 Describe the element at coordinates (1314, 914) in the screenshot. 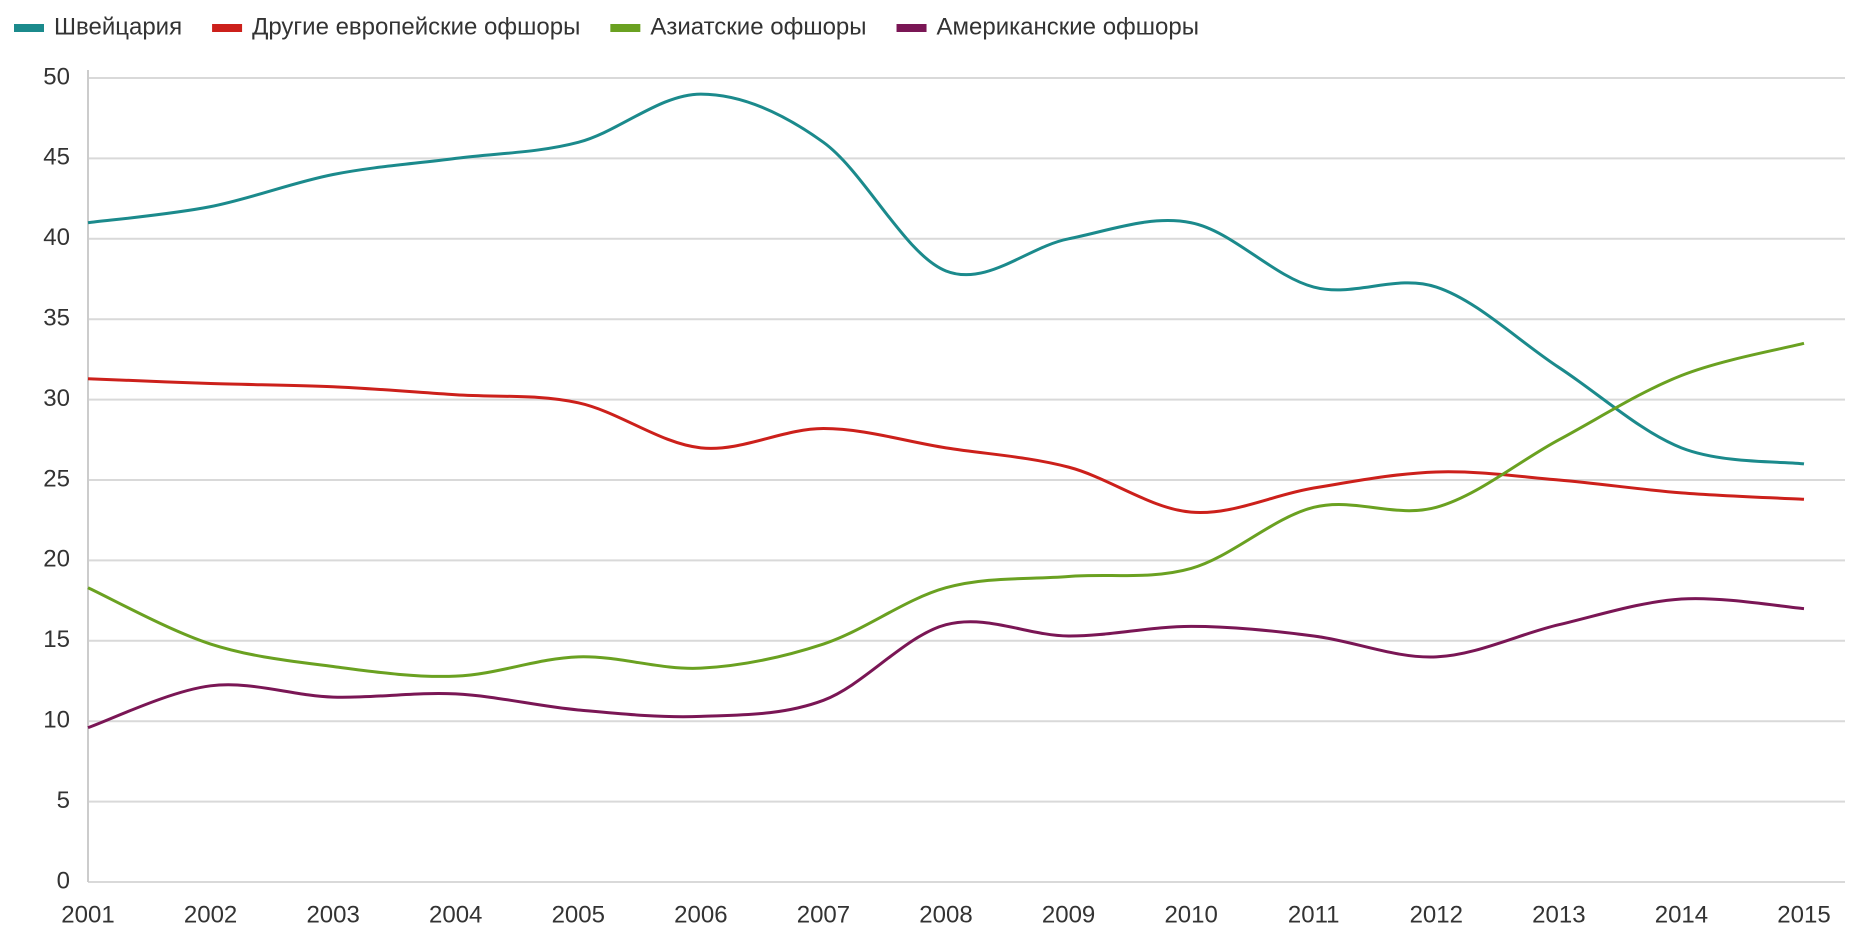

I see `x-tick-label: 2011` at that location.